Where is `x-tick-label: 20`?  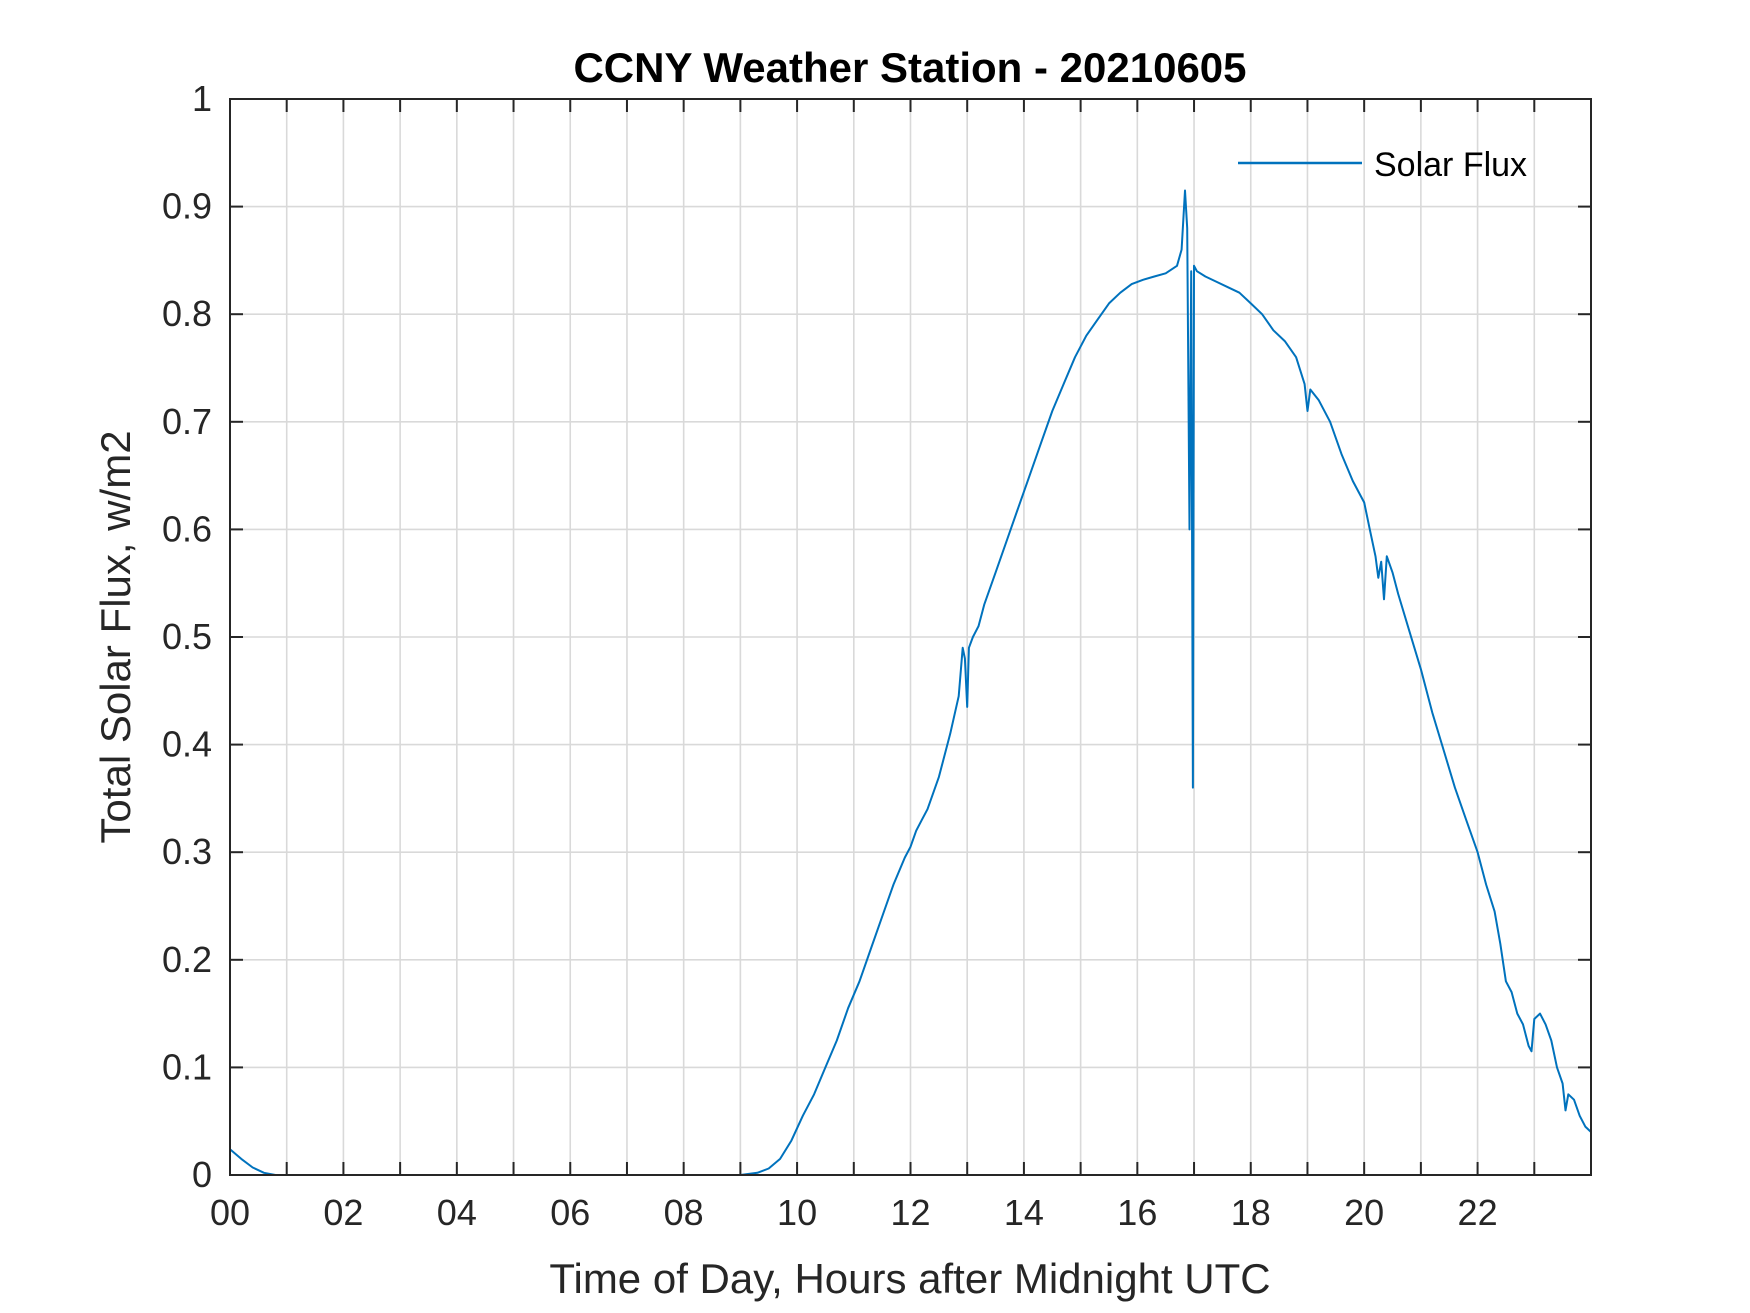 x-tick-label: 20 is located at coordinates (1364, 1212).